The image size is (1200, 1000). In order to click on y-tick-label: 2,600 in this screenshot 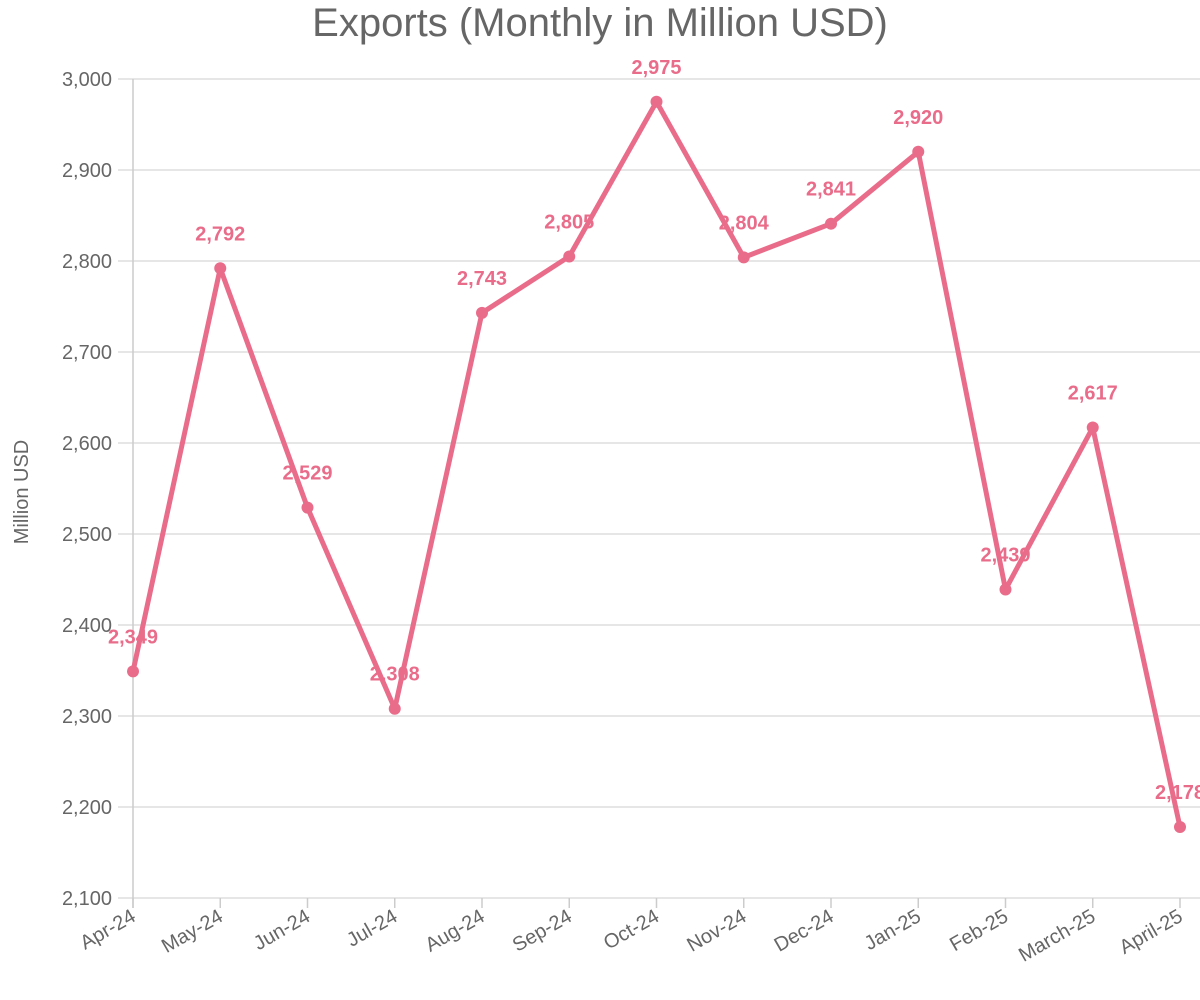, I will do `click(87, 444)`.